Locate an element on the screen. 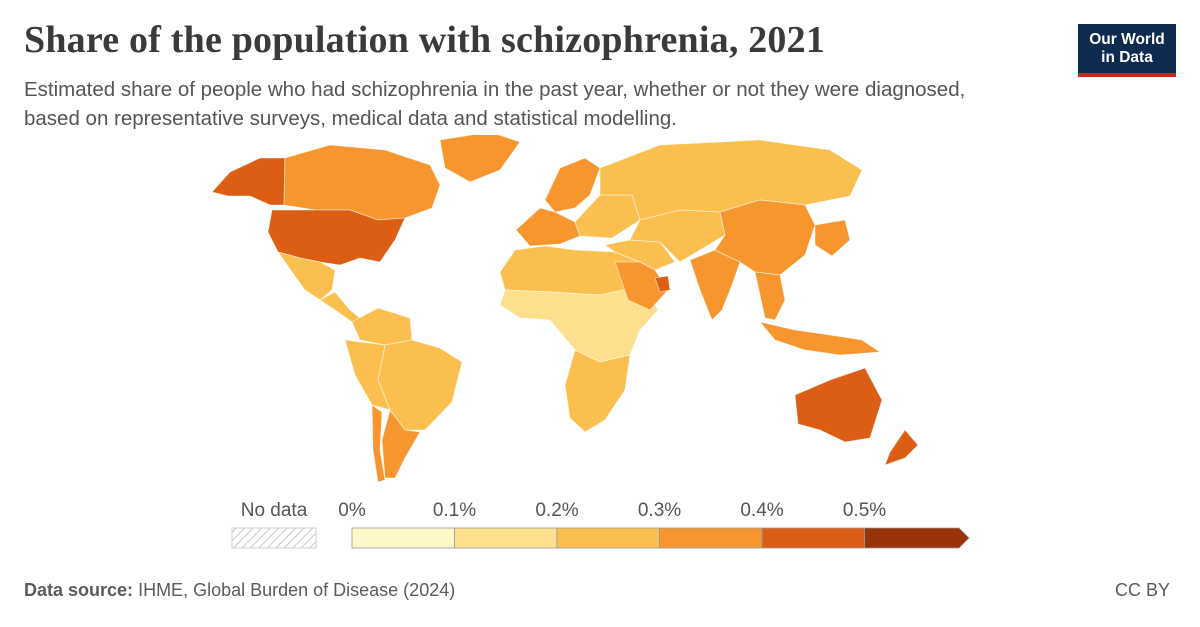 This screenshot has width=1200, height=627. legend-tick-label: 0.3% is located at coordinates (659, 510).